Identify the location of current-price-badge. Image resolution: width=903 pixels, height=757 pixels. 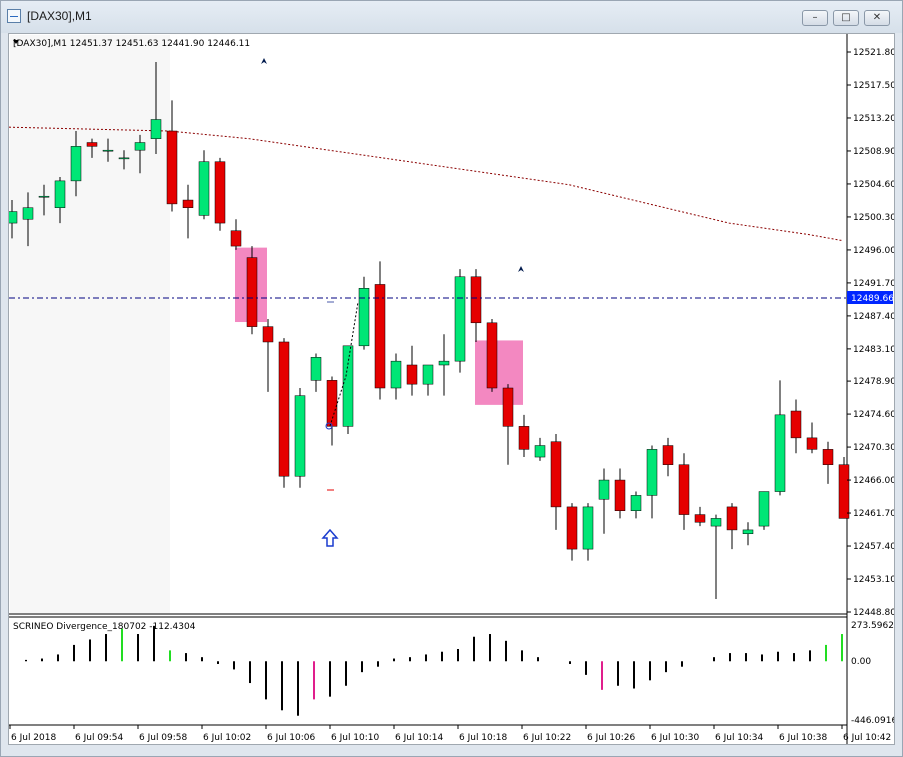
(870, 297).